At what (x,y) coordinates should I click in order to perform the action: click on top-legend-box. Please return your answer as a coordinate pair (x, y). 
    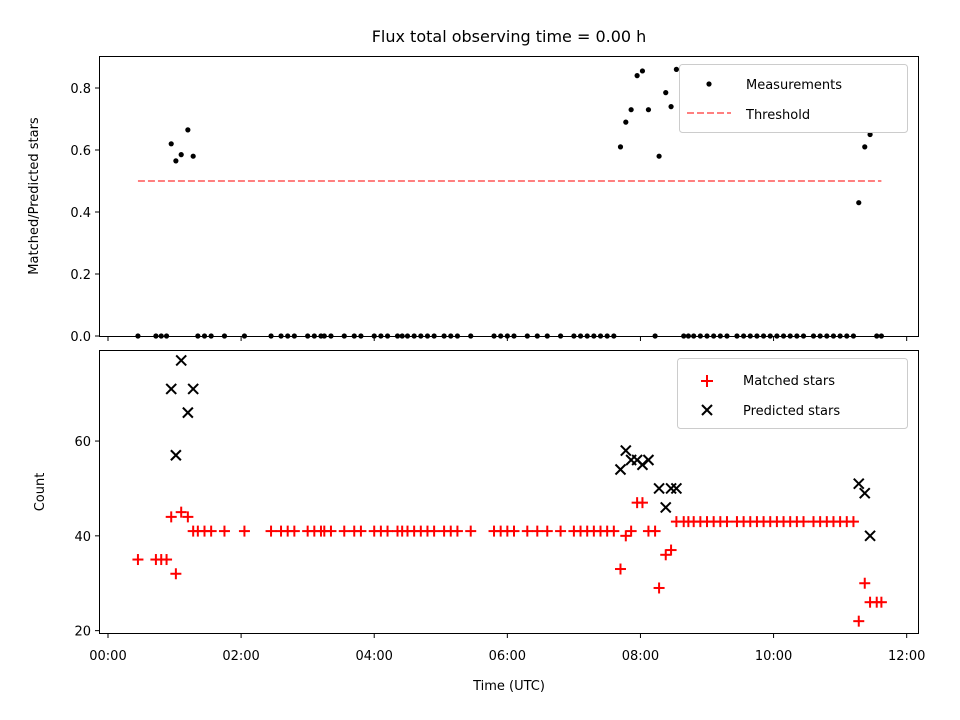
    Looking at the image, I should click on (793, 98).